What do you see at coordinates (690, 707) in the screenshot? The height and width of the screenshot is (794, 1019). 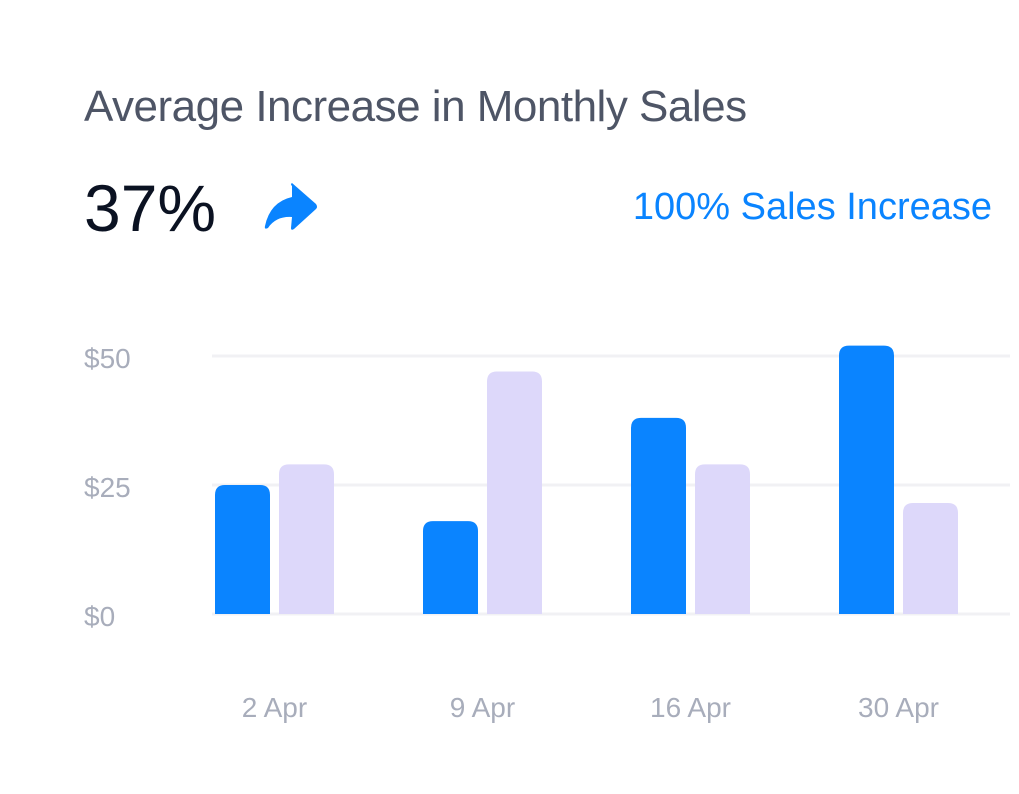 I see `x-tick-label: 16 Apr` at bounding box center [690, 707].